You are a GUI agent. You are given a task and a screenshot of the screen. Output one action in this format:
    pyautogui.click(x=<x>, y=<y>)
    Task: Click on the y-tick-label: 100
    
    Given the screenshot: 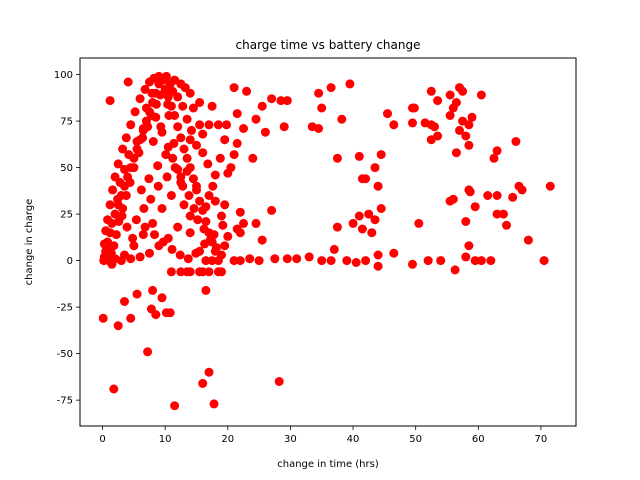 What is the action you would take?
    pyautogui.click(x=63, y=75)
    